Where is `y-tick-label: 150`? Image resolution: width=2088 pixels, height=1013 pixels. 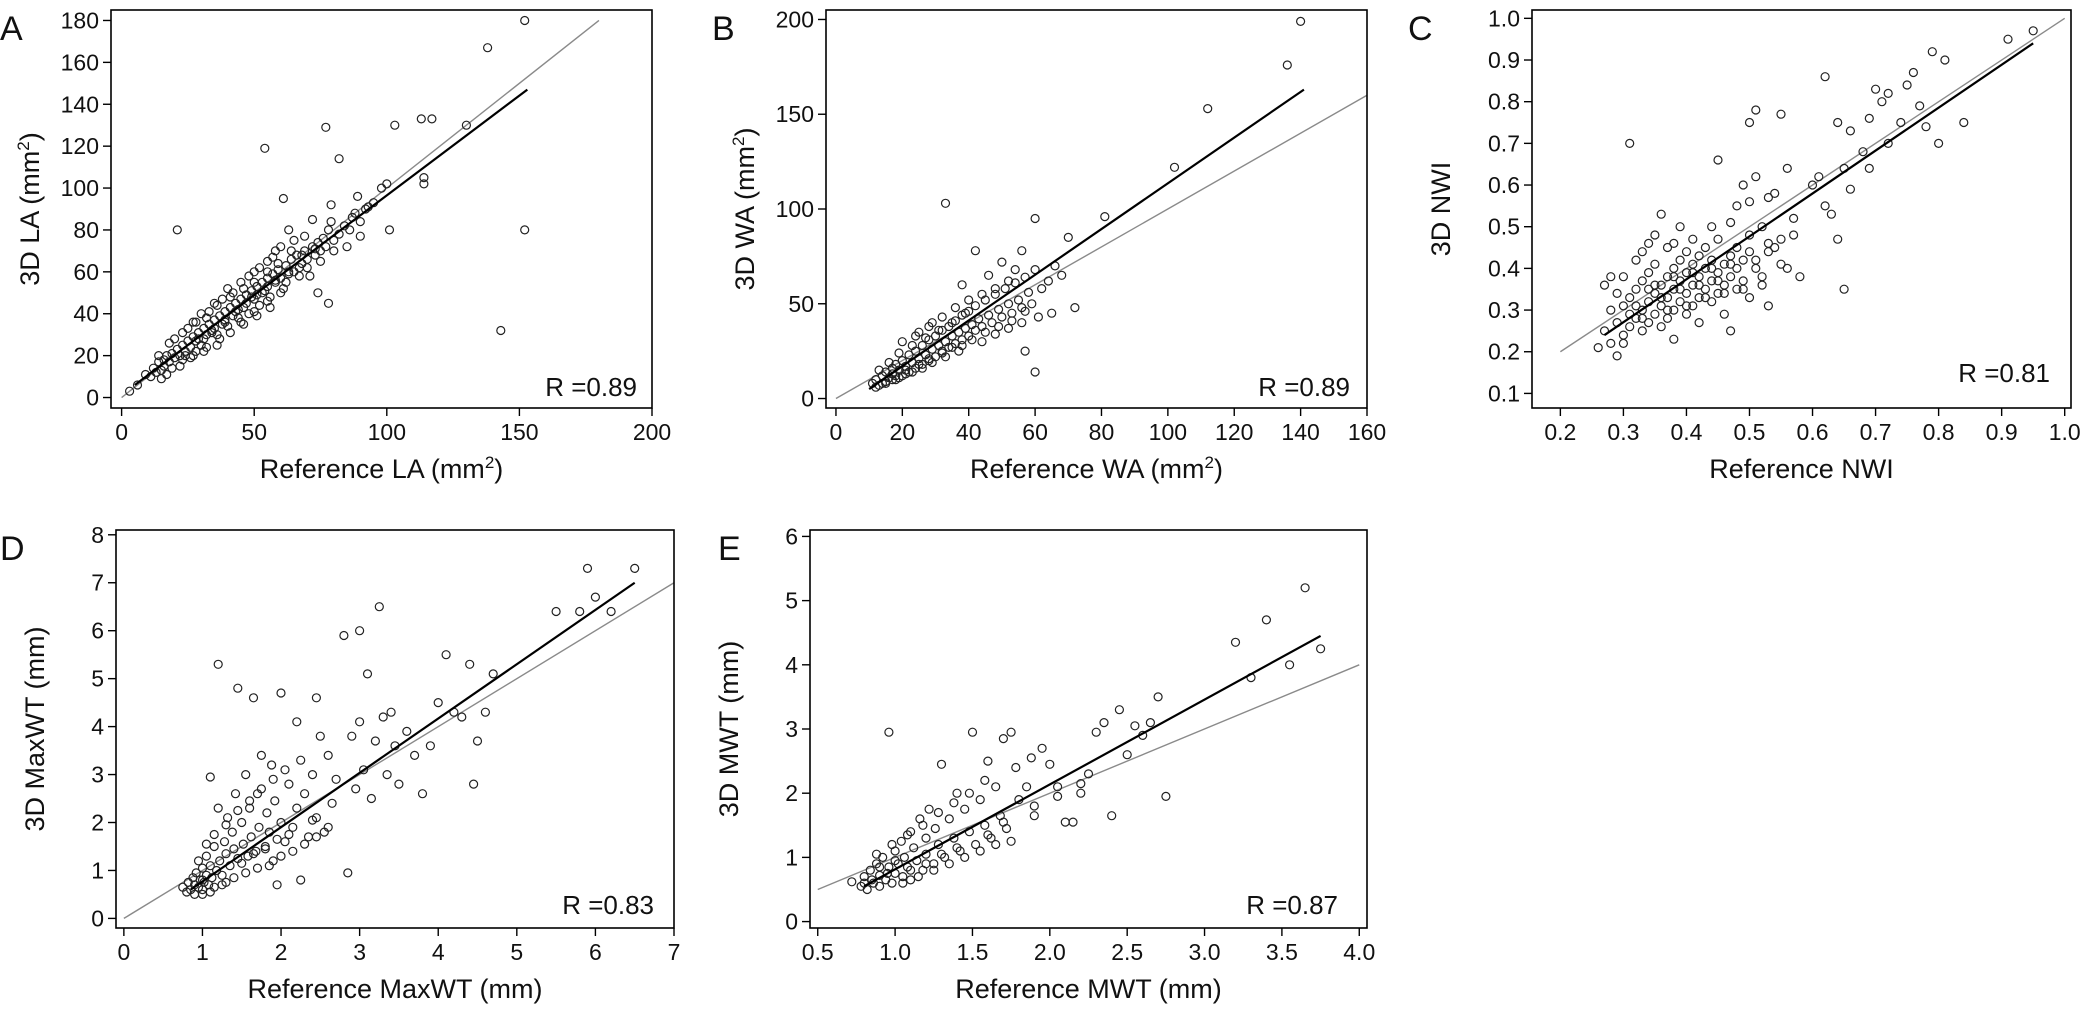
y-tick-label: 150 is located at coordinates (795, 114).